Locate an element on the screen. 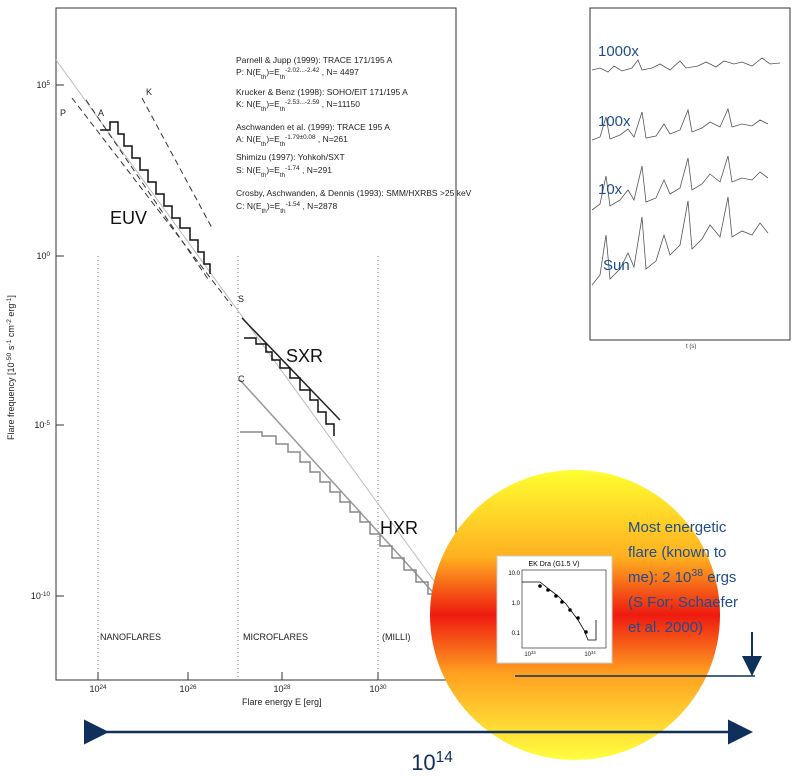 Image resolution: width=794 pixels, height=776 pixels. span-label: 1014 is located at coordinates (432, 762).